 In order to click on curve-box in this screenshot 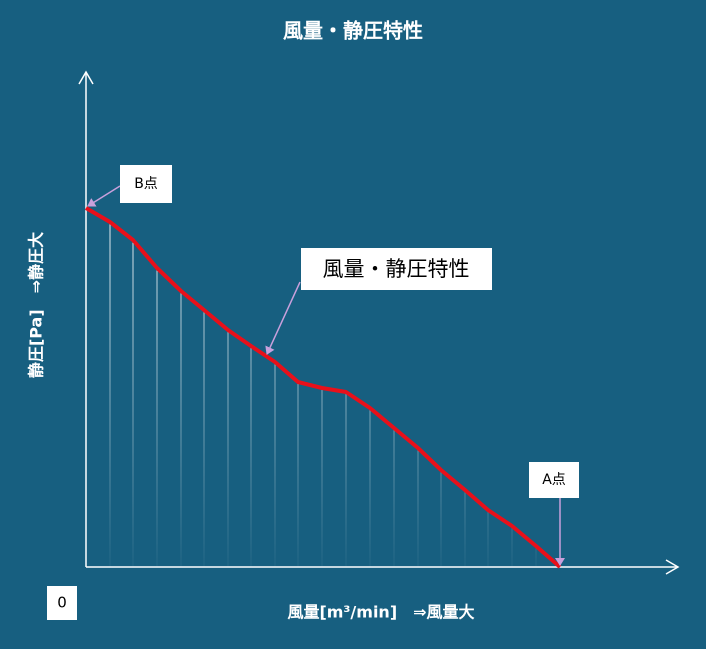, I will do `click(396, 269)`.